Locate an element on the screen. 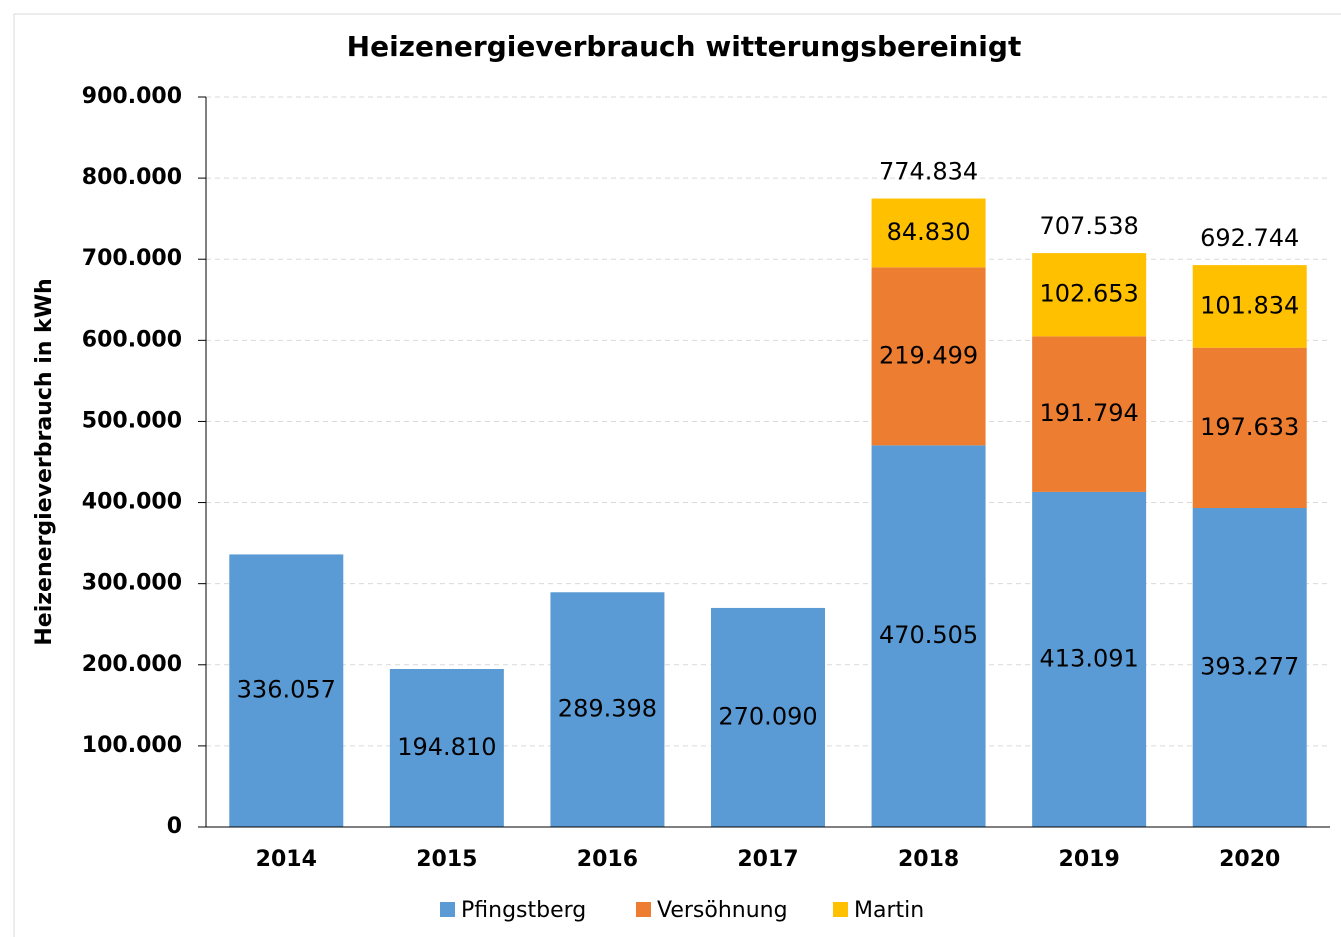  total-label: 774.834 is located at coordinates (928, 172).